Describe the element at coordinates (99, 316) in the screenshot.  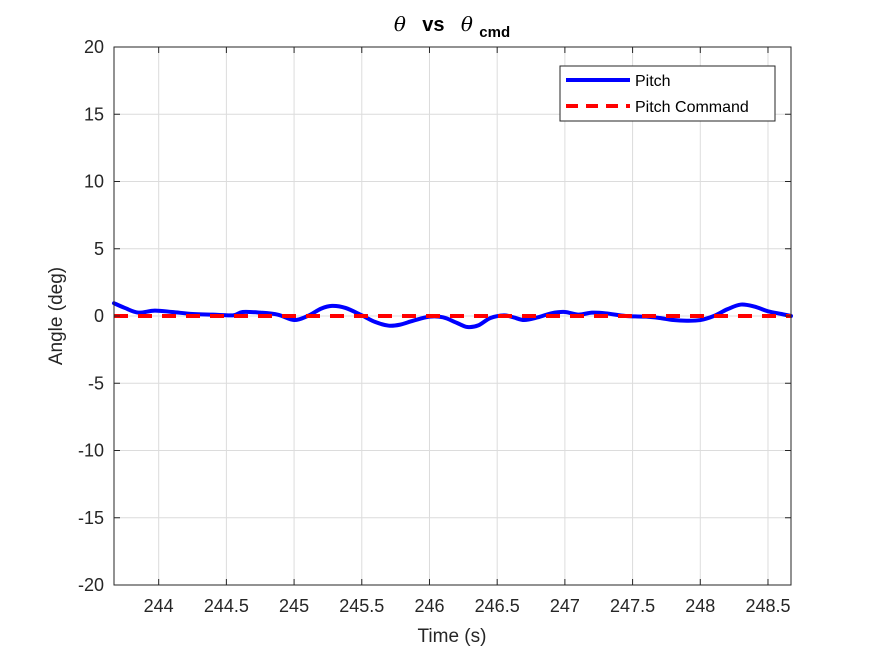
I see `y-tick-label: 0` at that location.